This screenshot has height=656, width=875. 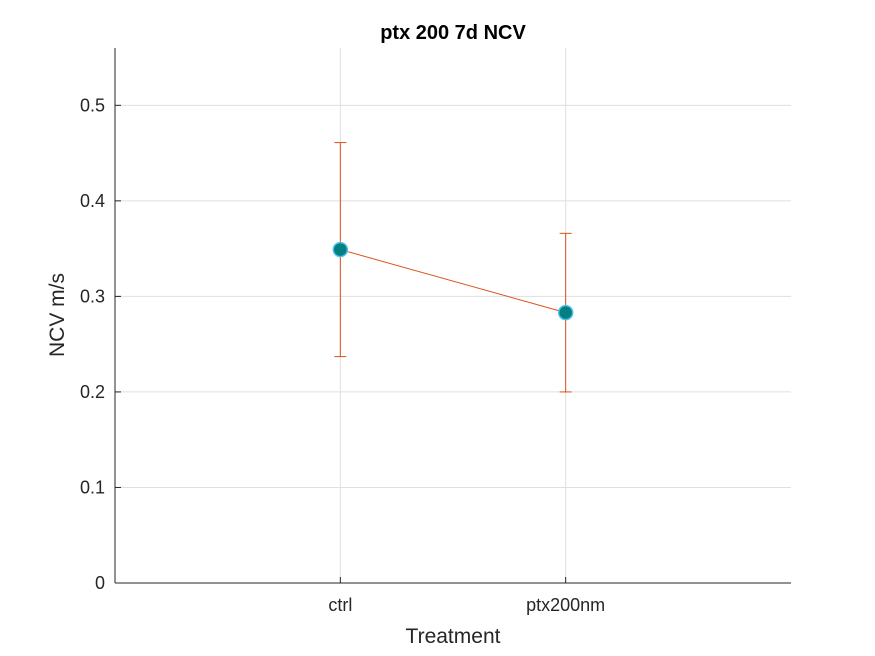 What do you see at coordinates (92, 392) in the screenshot?
I see `y-tick-label: 0.2` at bounding box center [92, 392].